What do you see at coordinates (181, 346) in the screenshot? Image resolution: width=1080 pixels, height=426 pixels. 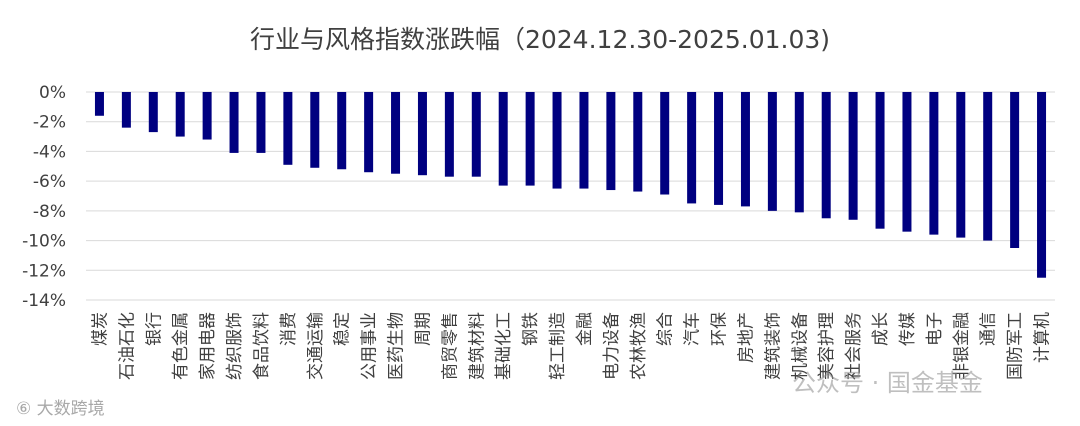 I see `x-category-label: 有色金属` at bounding box center [181, 346].